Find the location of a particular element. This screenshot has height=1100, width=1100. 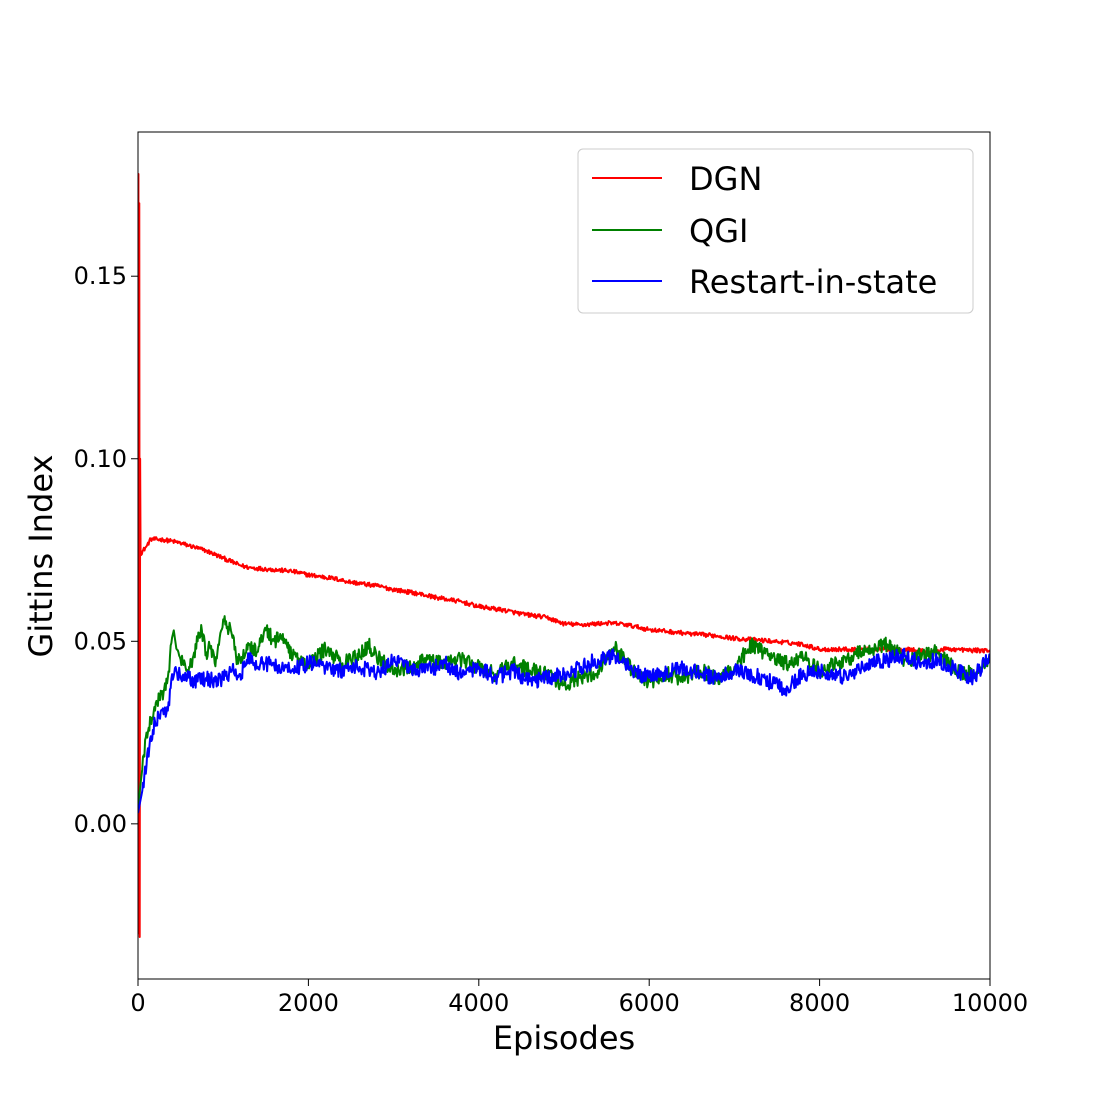

legend-label-restart-in-state: Restart-in-state is located at coordinates (813, 282).